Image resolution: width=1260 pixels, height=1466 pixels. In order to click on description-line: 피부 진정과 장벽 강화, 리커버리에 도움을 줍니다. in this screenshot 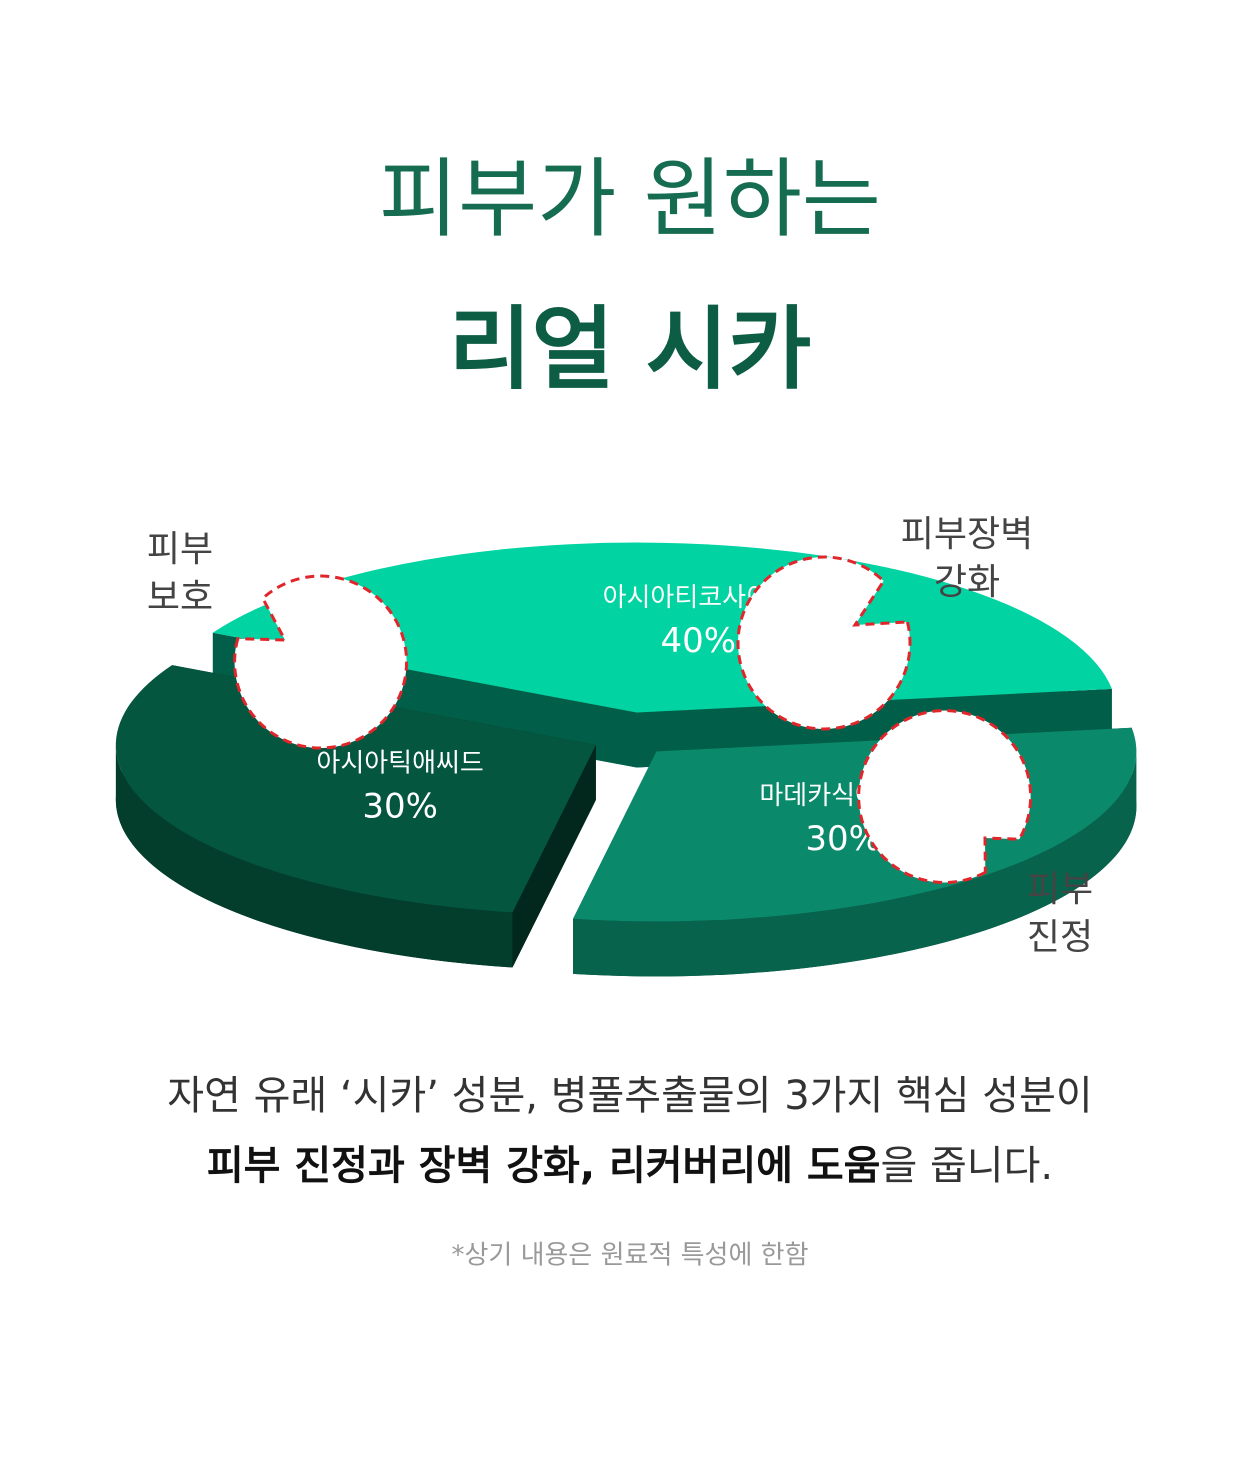, I will do `click(630, 1166)`.